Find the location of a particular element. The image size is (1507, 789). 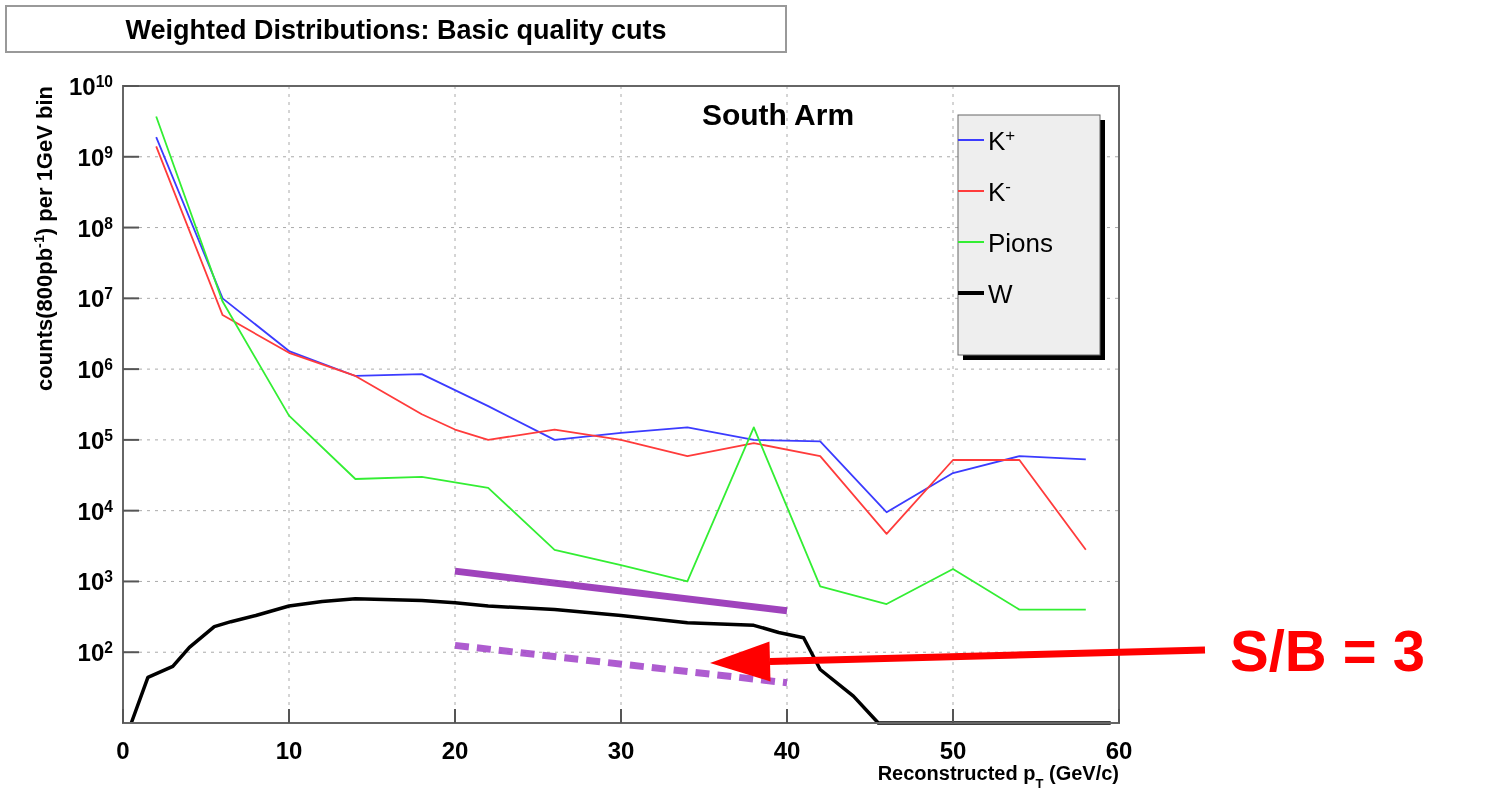

x-tick-label: 10 is located at coordinates (289, 750).